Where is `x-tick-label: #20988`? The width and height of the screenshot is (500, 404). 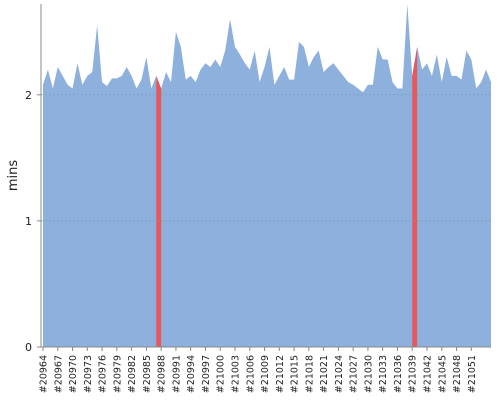
x-tick-label: #20988 is located at coordinates (162, 374).